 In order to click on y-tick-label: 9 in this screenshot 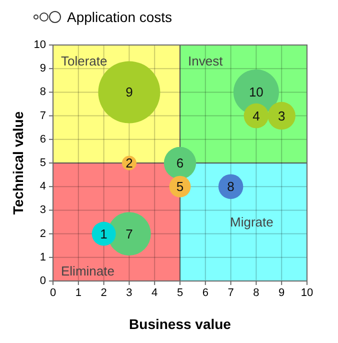, I will do `click(43, 68)`.